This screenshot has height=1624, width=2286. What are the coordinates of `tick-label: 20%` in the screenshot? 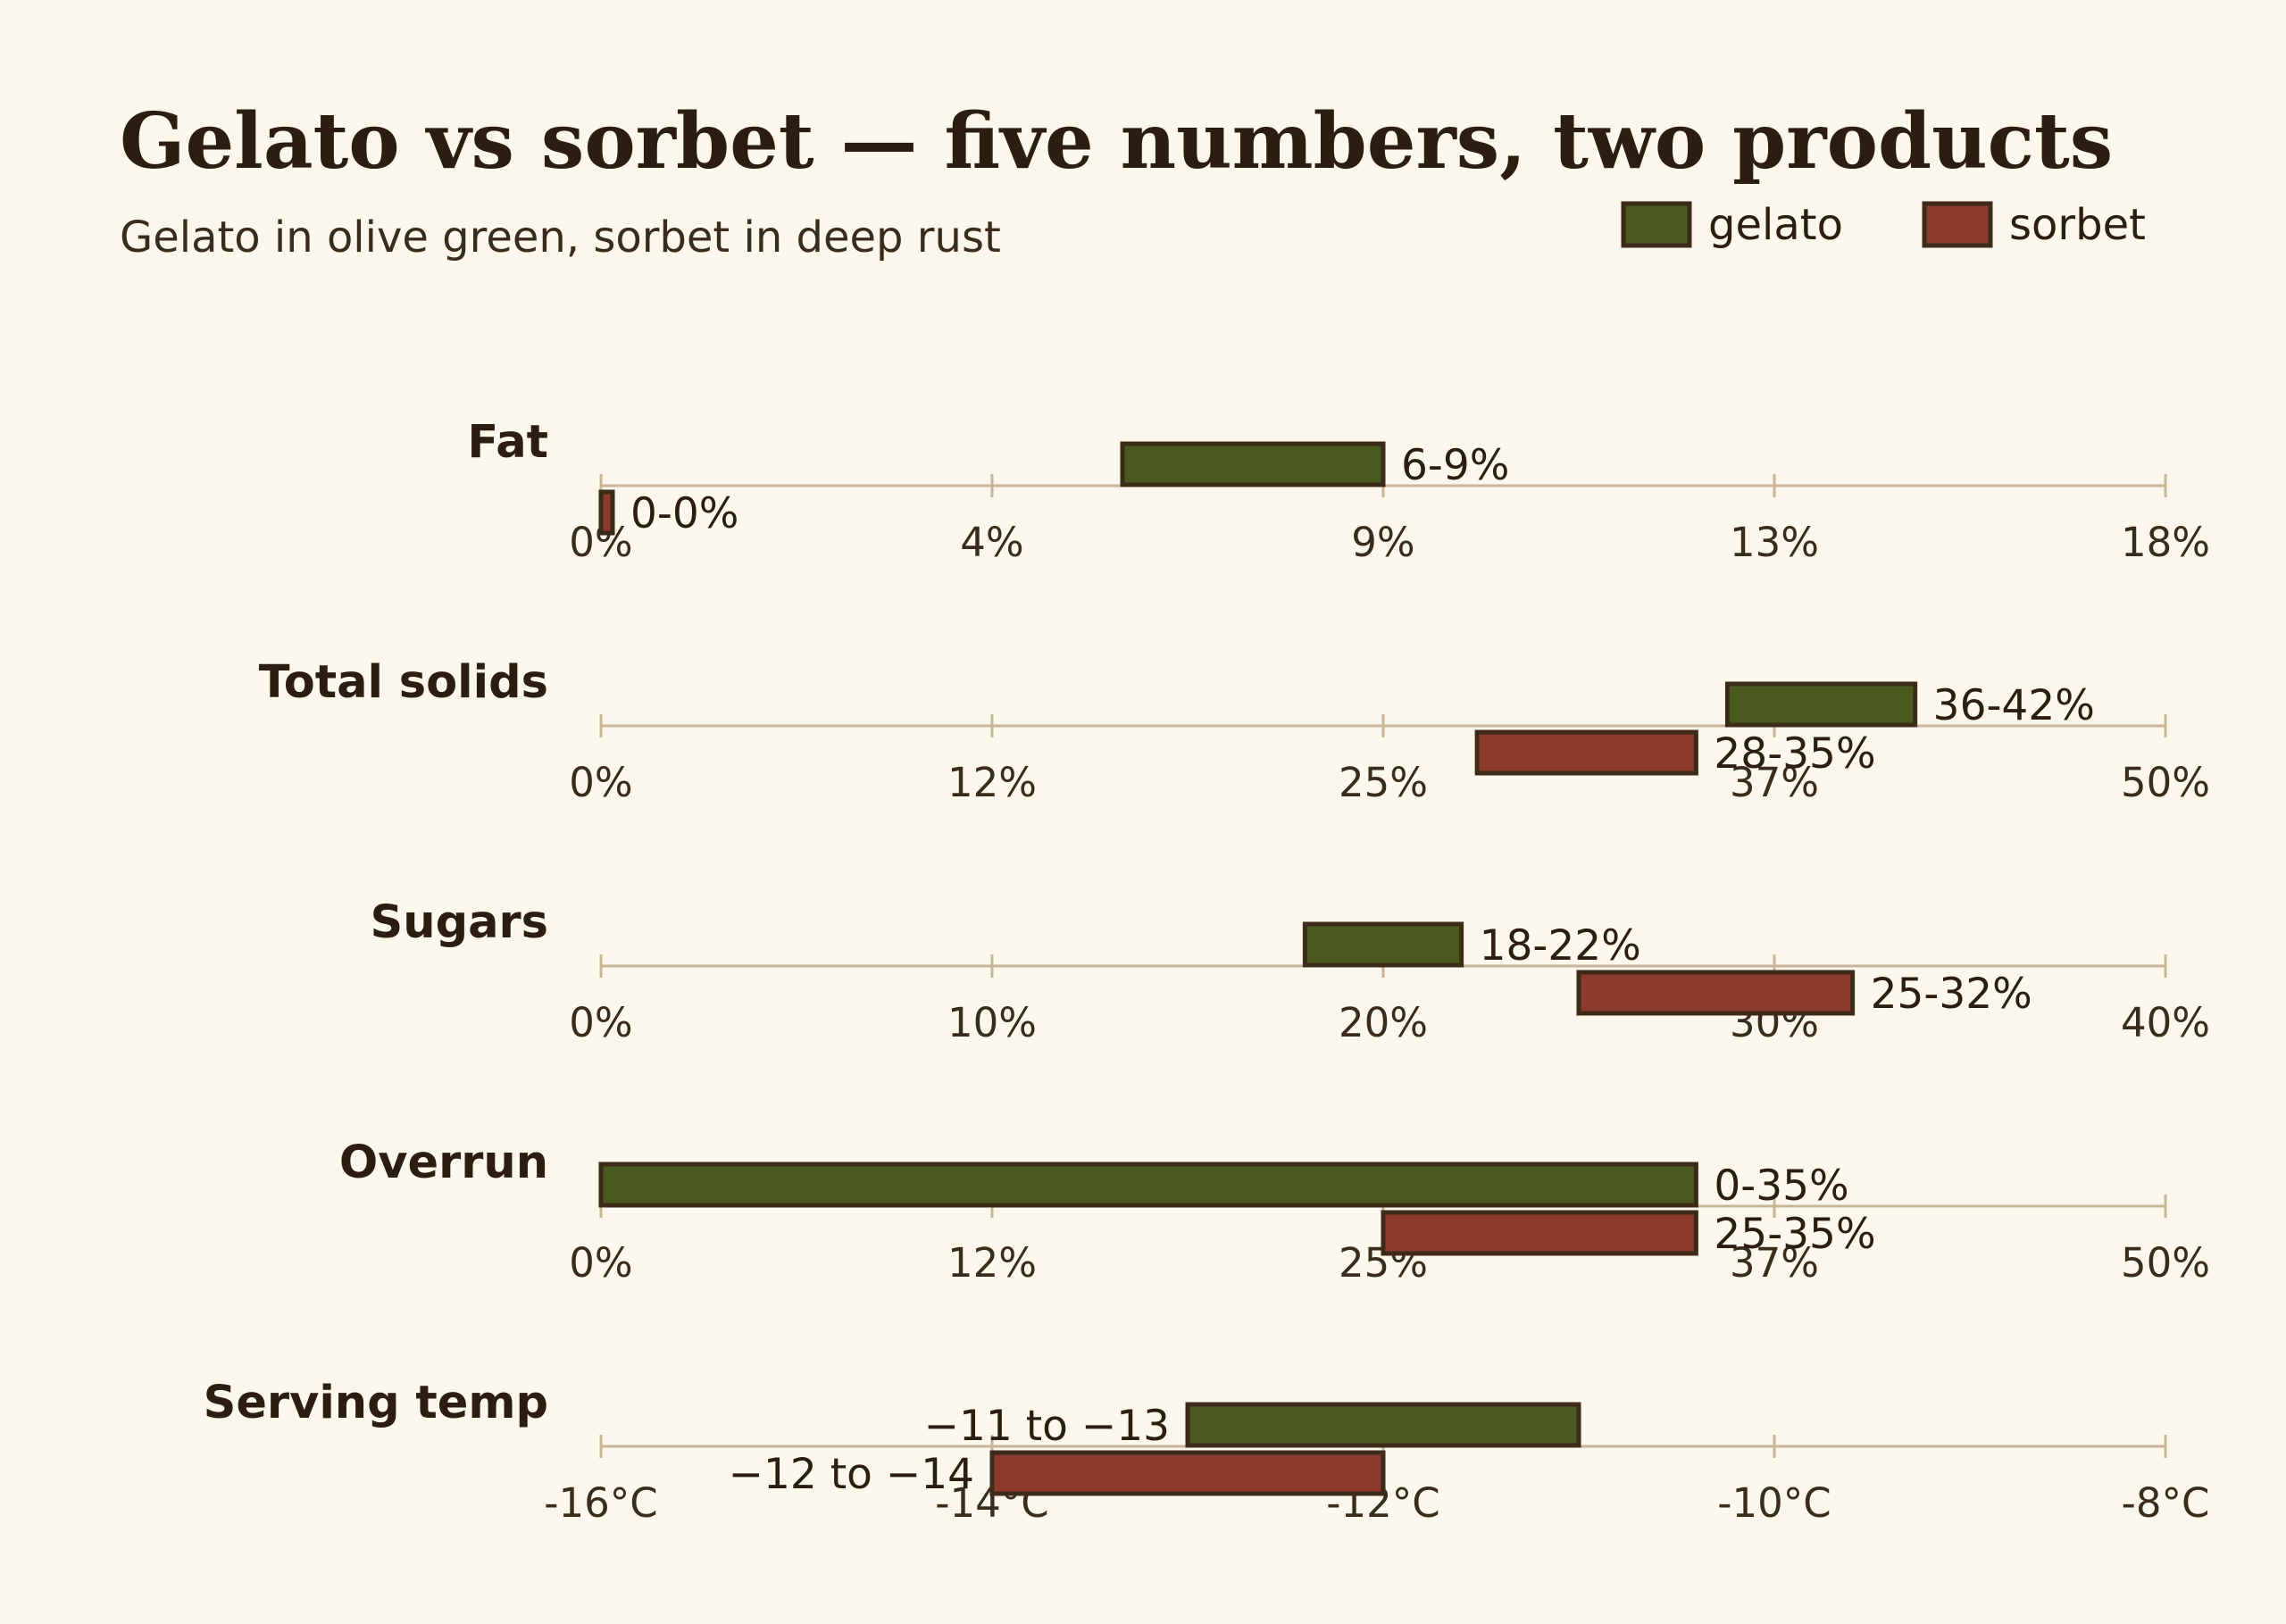 It's located at (1383, 1022).